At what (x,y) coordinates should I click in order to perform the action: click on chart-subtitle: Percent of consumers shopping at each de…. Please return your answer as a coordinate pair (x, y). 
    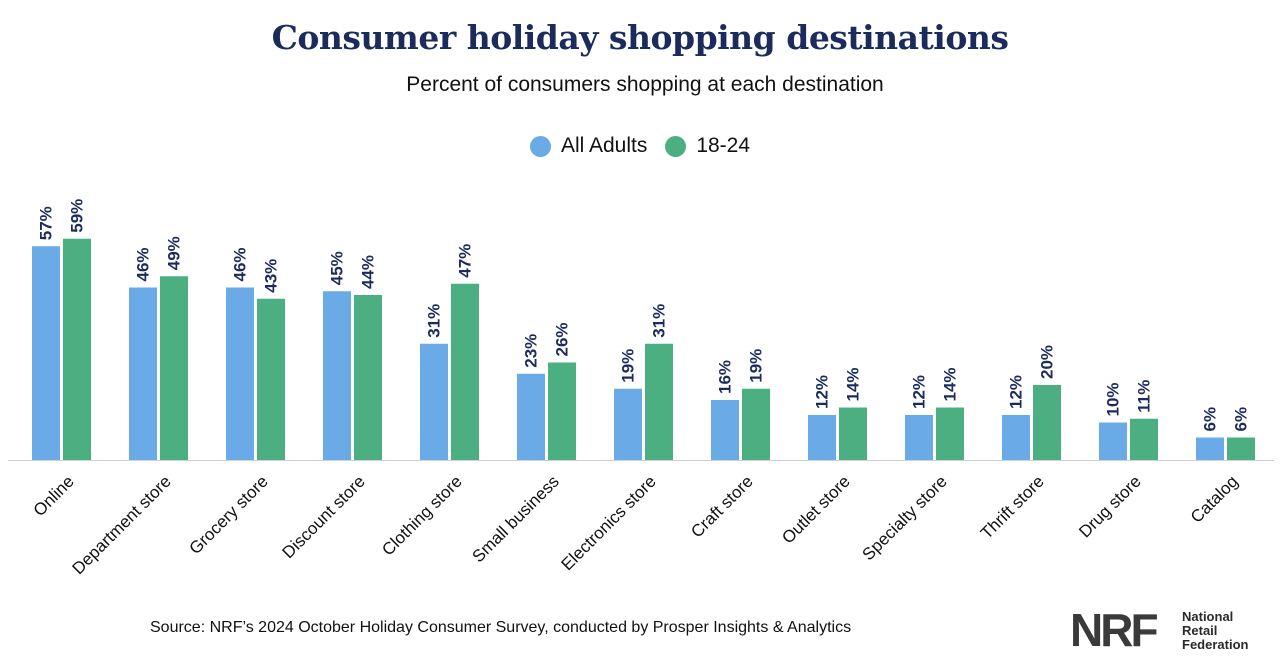
    Looking at the image, I should click on (645, 84).